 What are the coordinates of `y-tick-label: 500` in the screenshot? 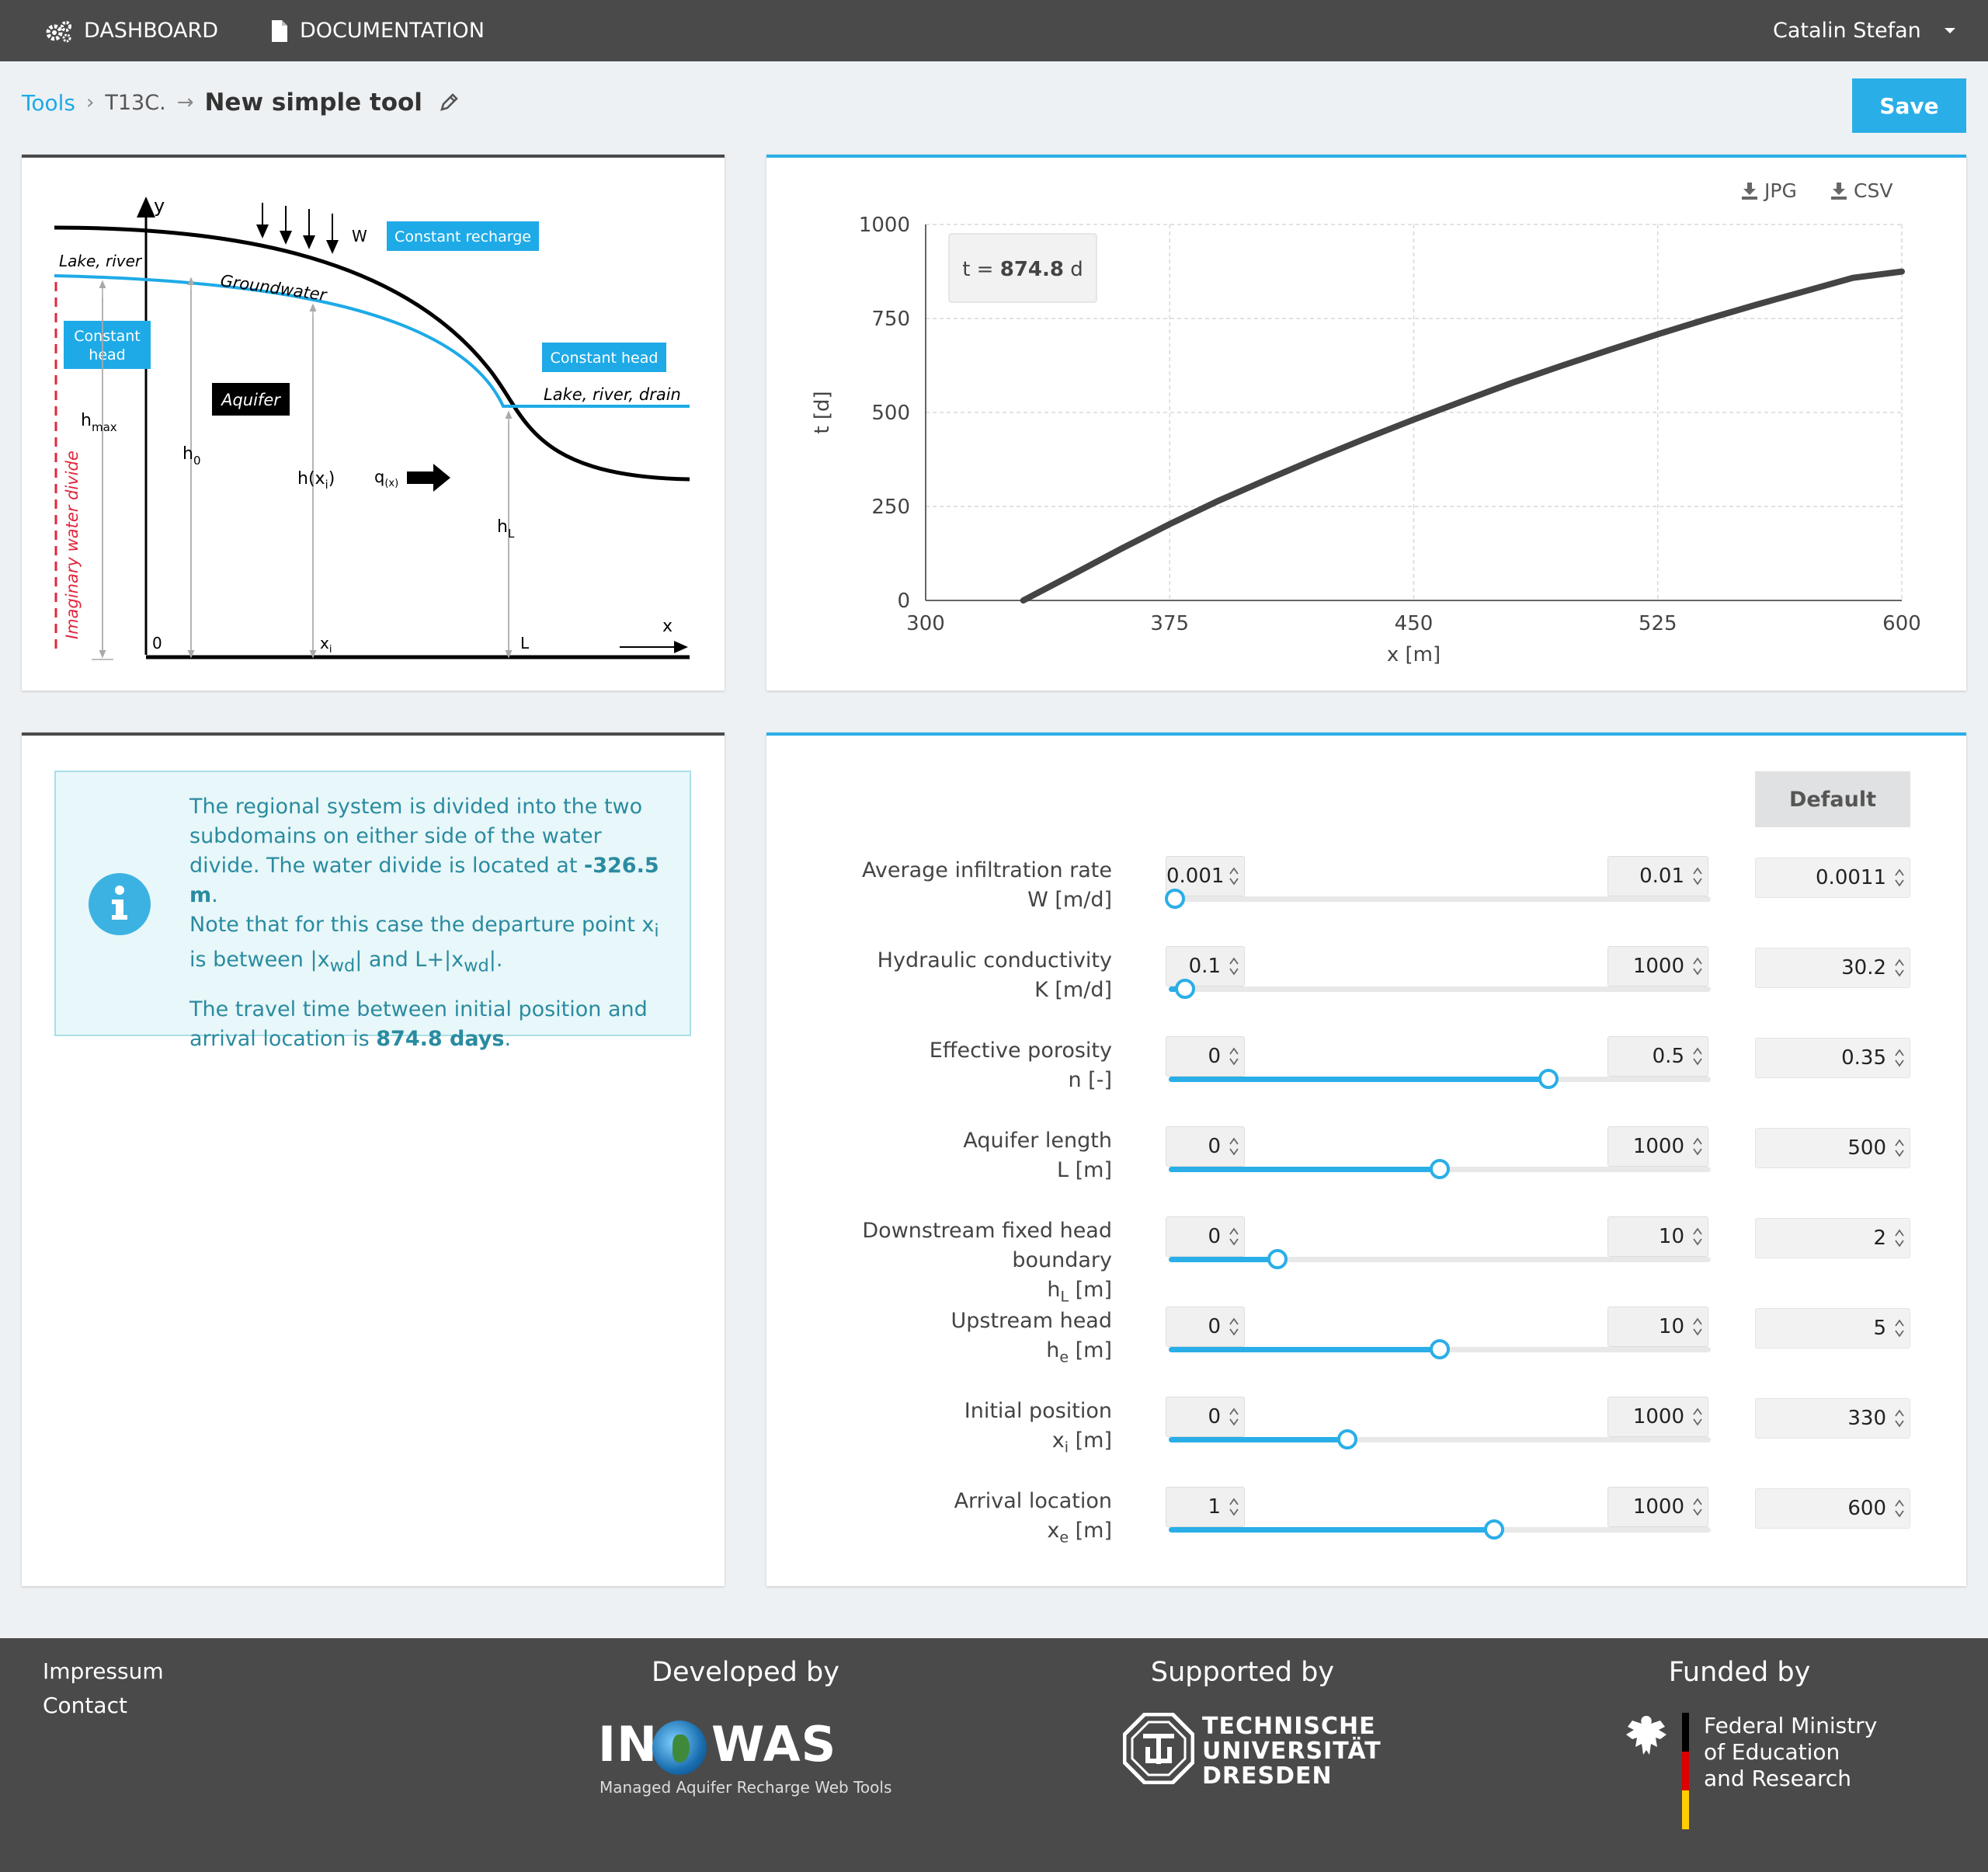 It's located at (890, 413).